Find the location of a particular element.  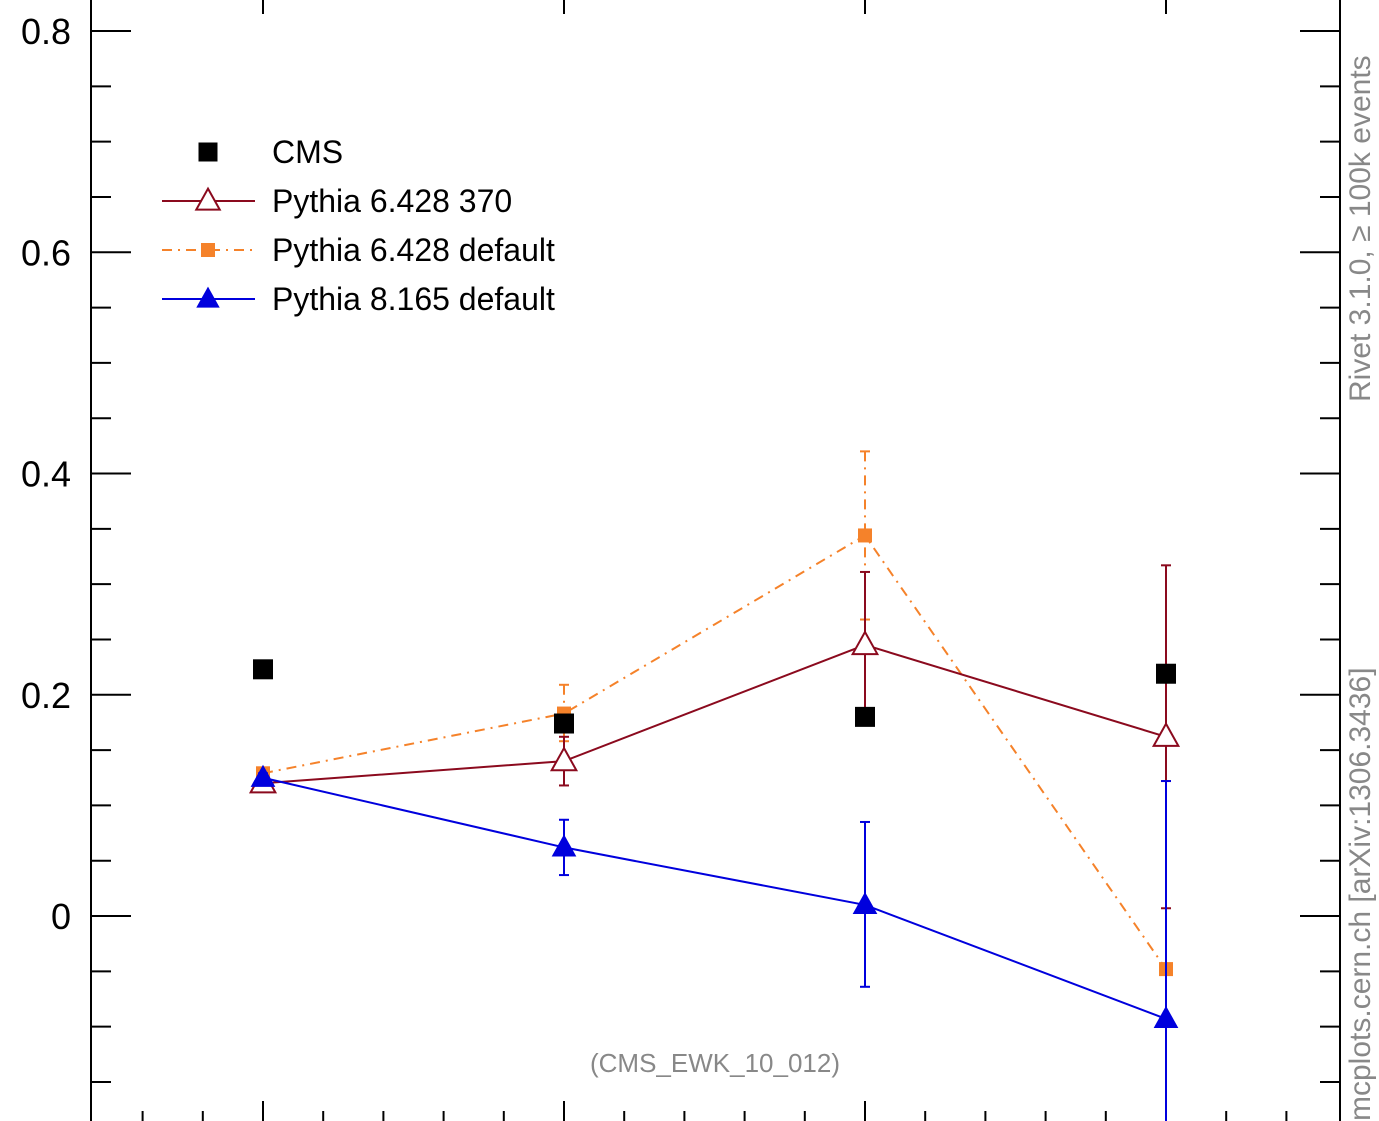

side-label-mcplots: mcplots.cern.ch [arXiv:1306.3436] is located at coordinates (1360, 894).